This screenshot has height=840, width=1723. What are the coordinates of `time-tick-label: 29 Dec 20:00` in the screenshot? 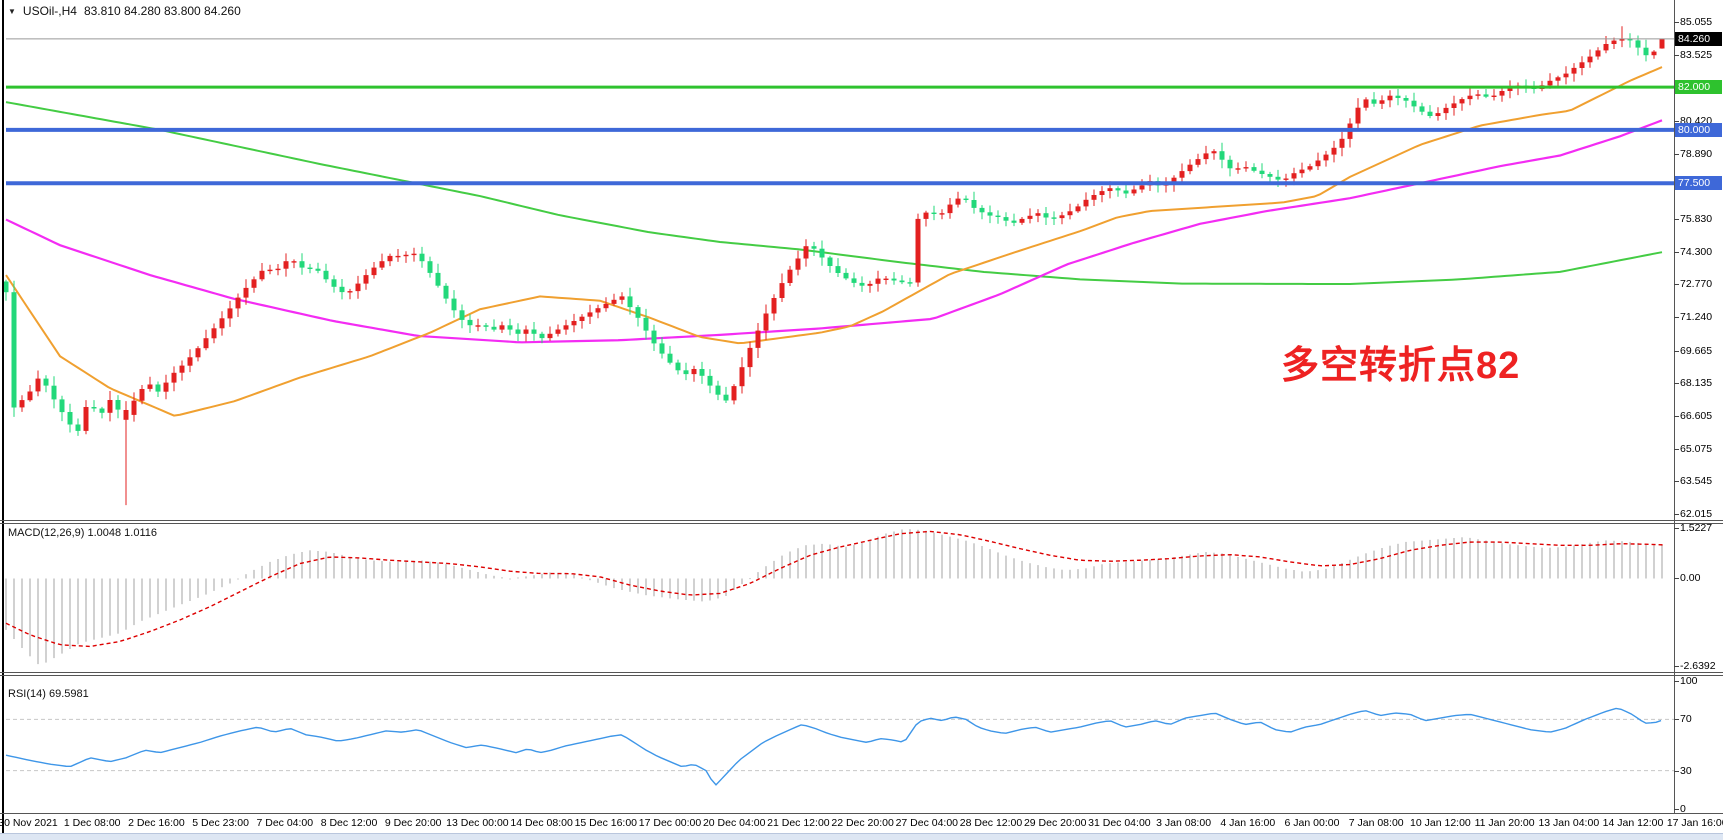 It's located at (1055, 823).